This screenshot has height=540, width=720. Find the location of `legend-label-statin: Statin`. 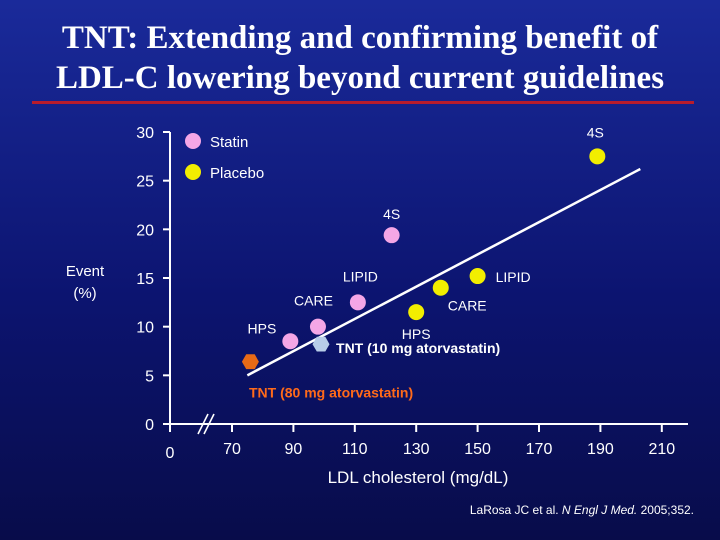

legend-label-statin: Statin is located at coordinates (229, 142).